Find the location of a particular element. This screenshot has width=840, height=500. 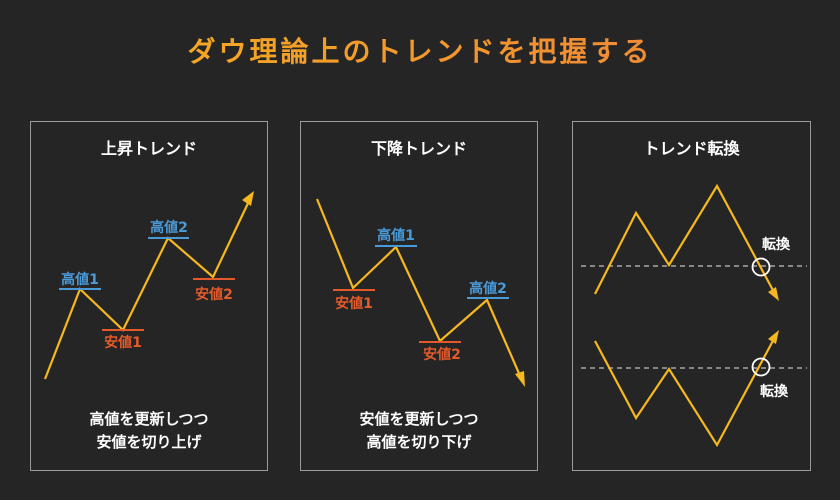

downtrend-price-line is located at coordinates (419, 288).